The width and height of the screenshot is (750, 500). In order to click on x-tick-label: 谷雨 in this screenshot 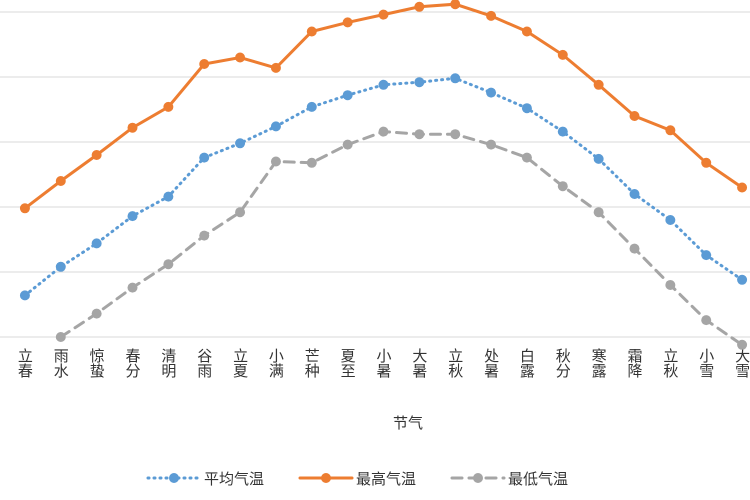, I will do `click(204, 363)`.